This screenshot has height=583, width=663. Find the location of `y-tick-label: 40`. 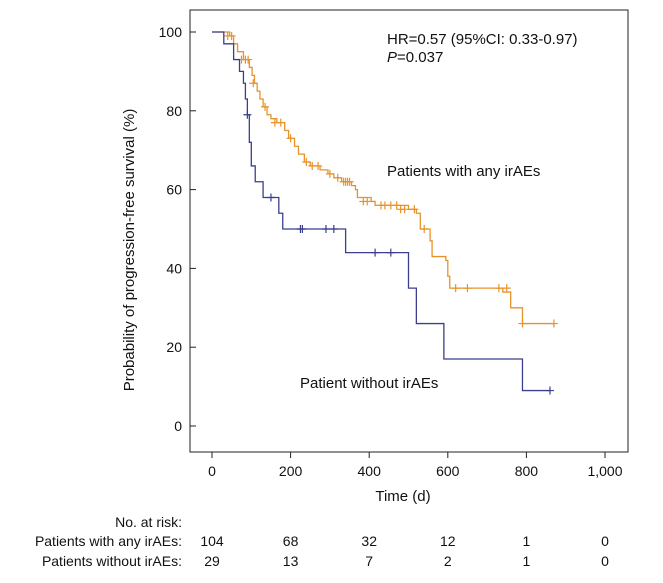

y-tick-label: 40 is located at coordinates (174, 268).